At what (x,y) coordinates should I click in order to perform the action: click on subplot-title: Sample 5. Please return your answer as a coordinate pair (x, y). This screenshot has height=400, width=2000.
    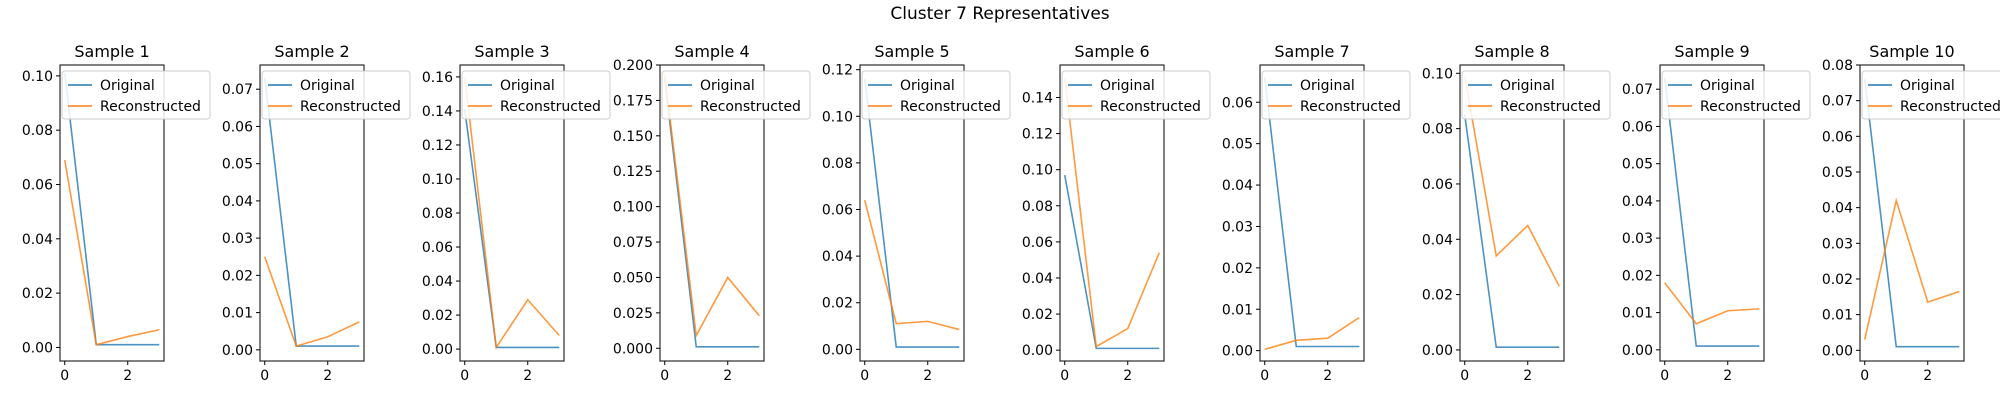
    Looking at the image, I should click on (911, 51).